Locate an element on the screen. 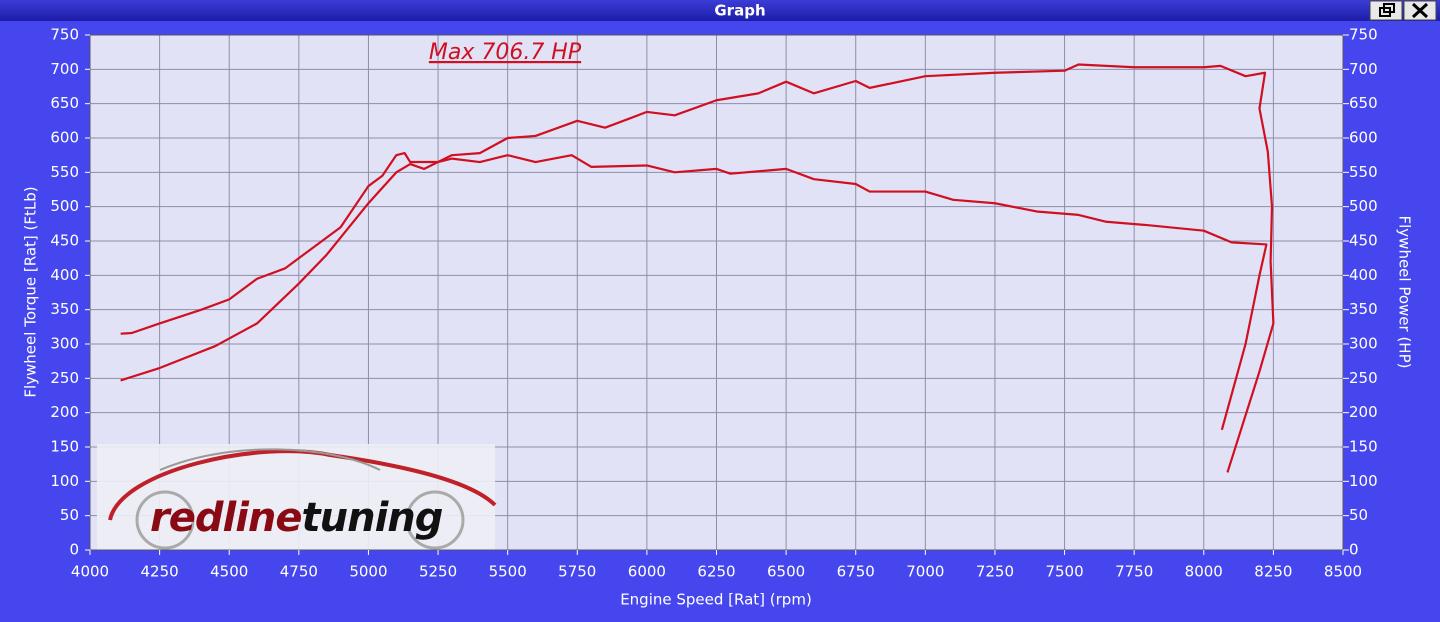  x-tick-label: 4250 is located at coordinates (160, 572).